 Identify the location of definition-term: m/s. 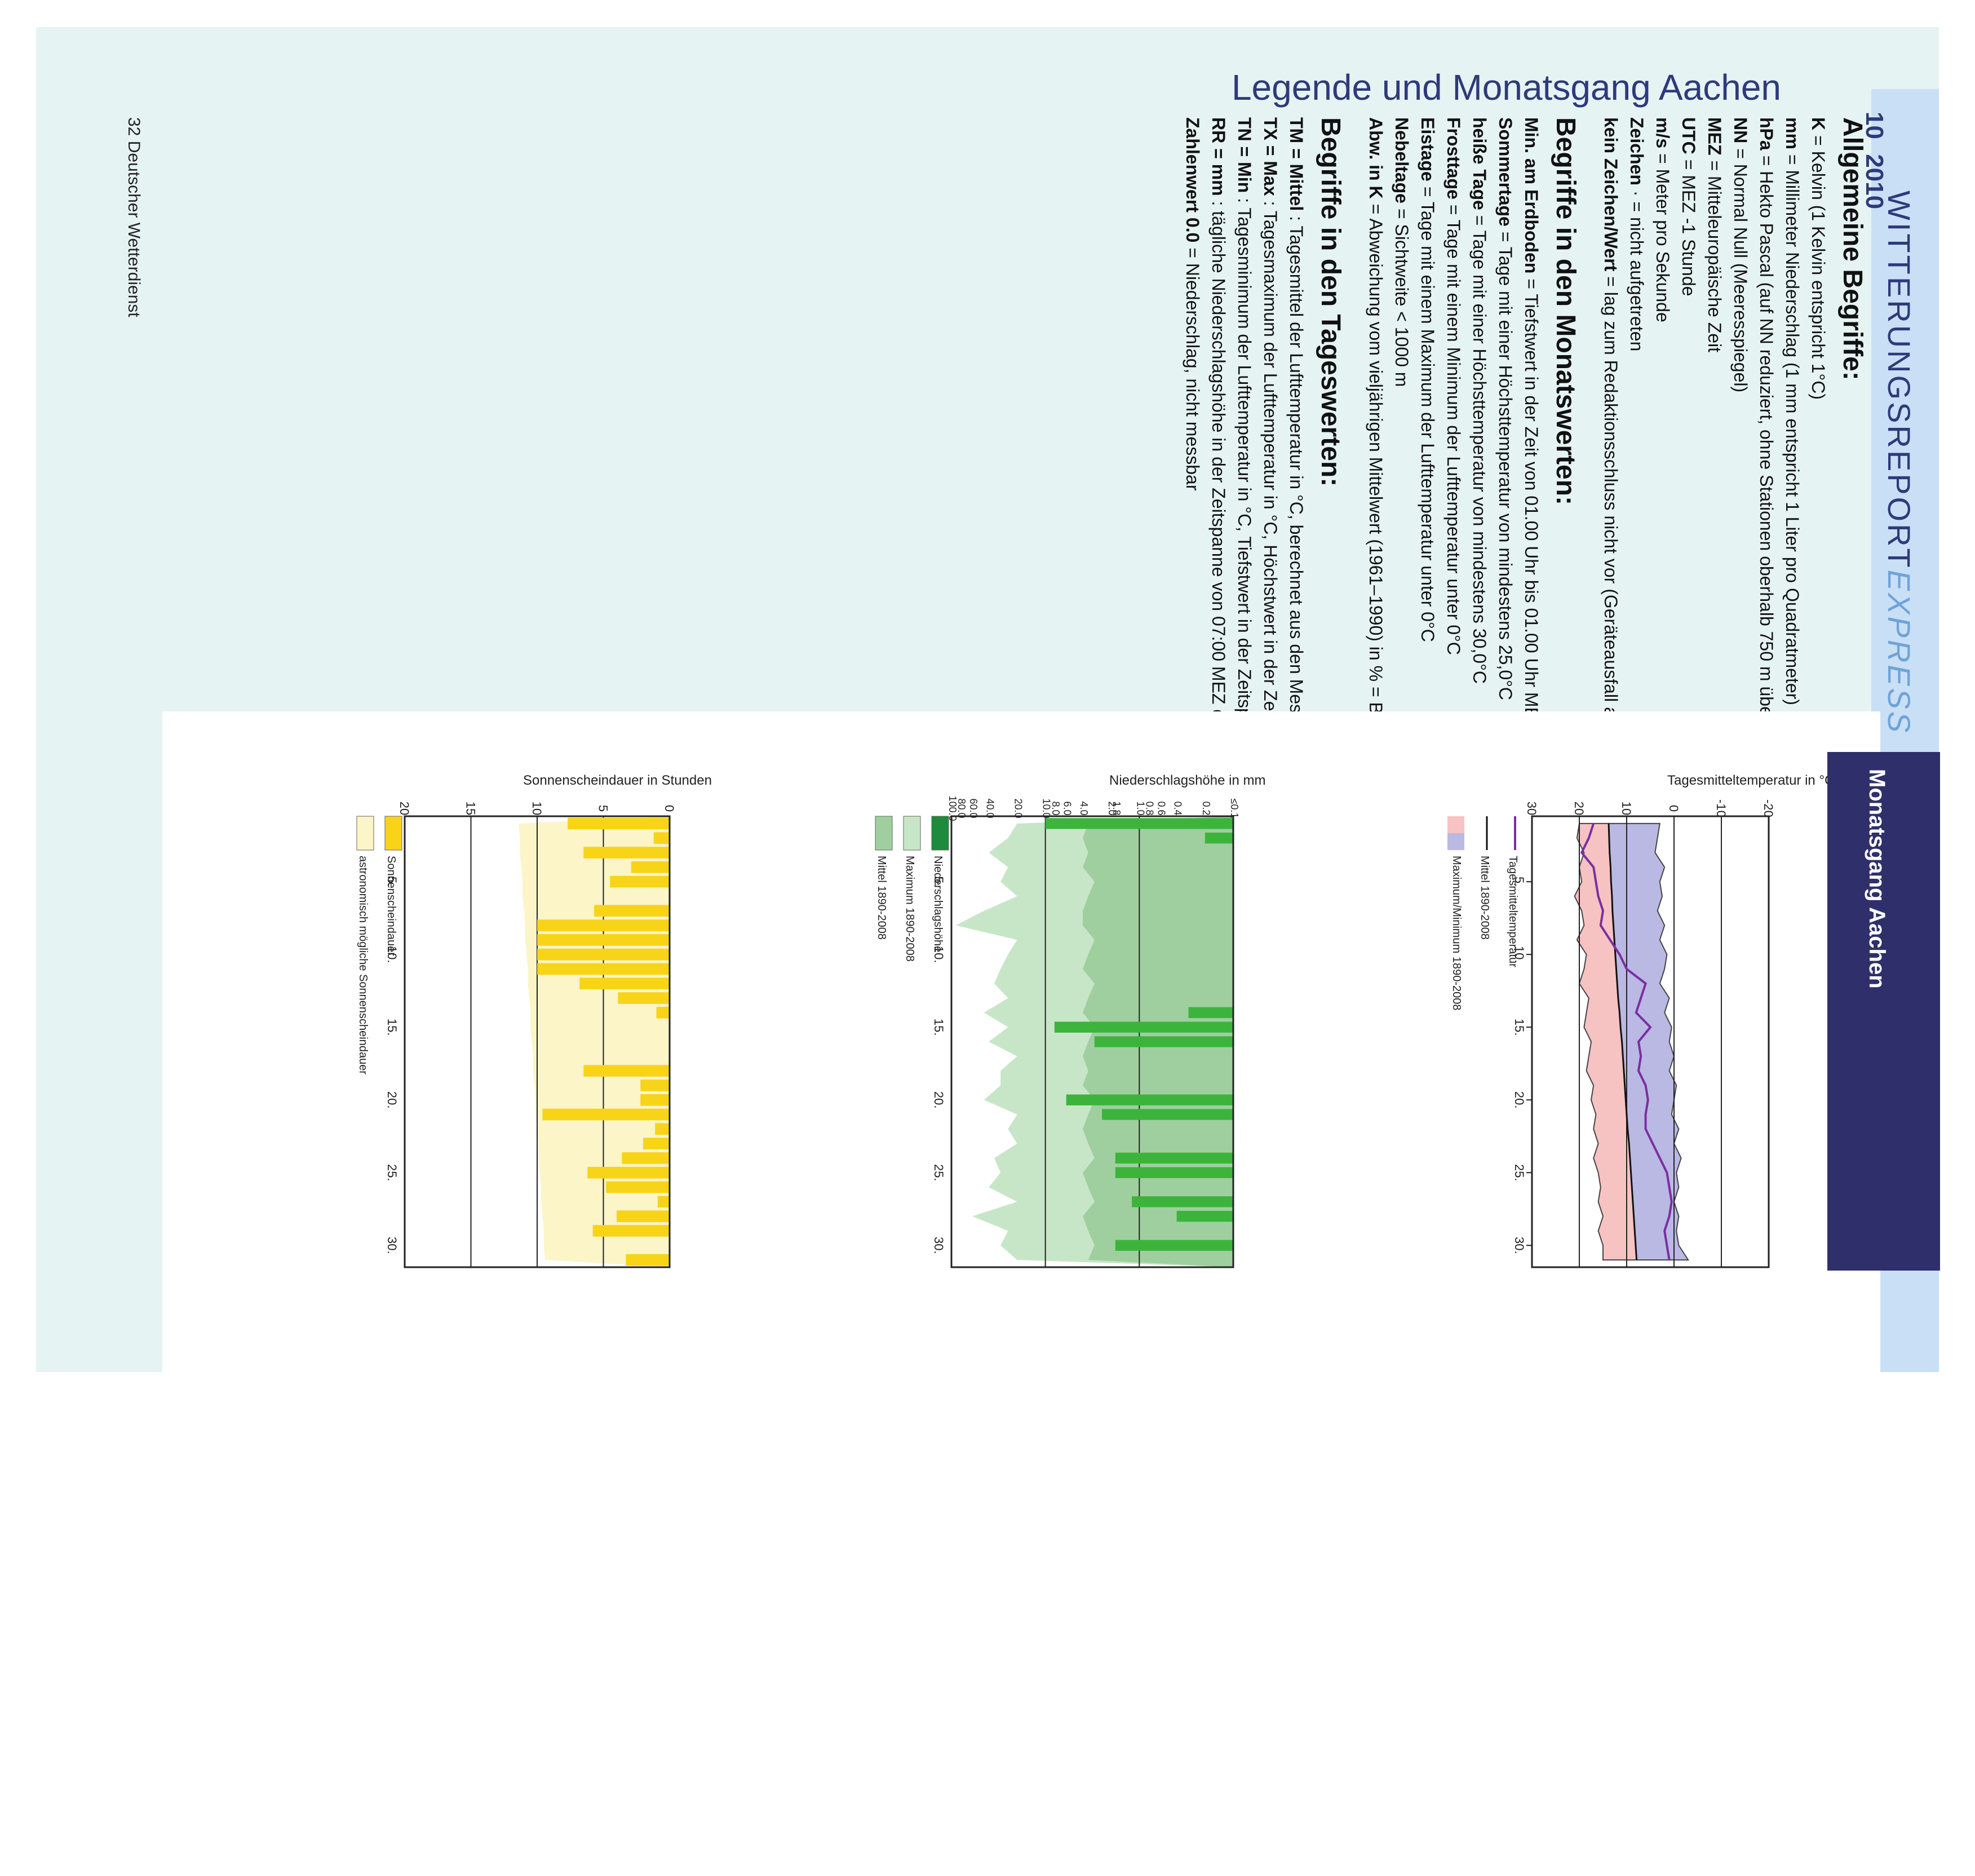
(1663, 133).